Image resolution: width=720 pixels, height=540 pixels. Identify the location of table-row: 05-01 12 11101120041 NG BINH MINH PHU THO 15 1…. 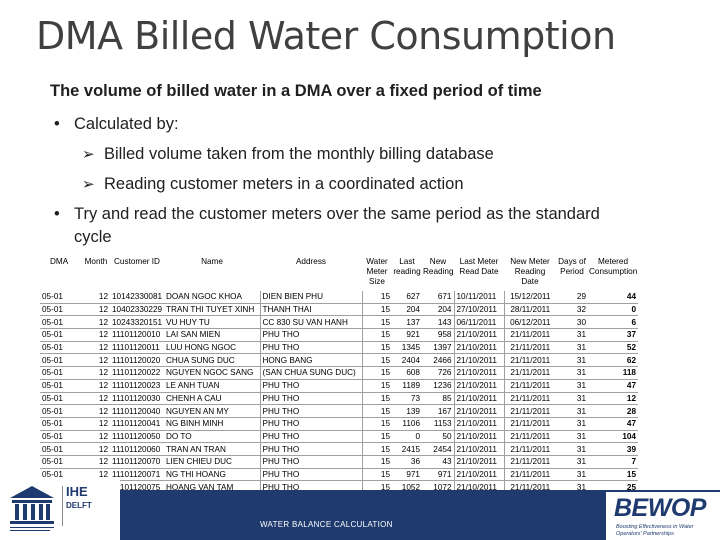
(339, 424).